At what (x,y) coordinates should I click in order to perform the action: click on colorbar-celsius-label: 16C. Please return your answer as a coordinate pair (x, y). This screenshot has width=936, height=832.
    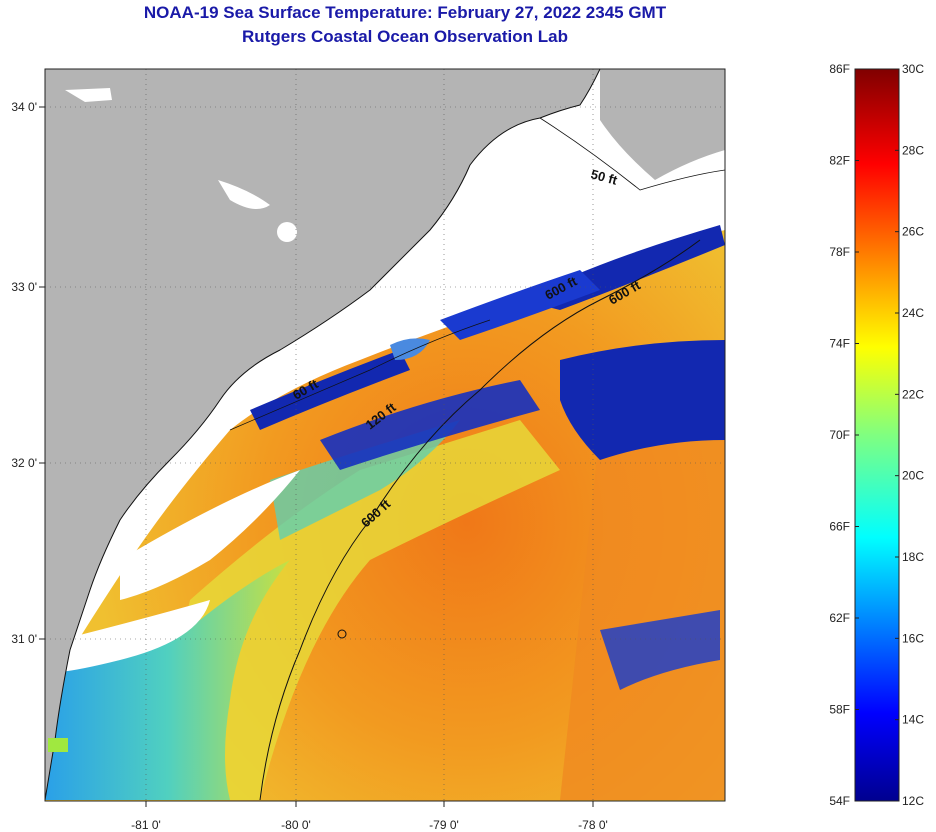
    Looking at the image, I should click on (913, 638).